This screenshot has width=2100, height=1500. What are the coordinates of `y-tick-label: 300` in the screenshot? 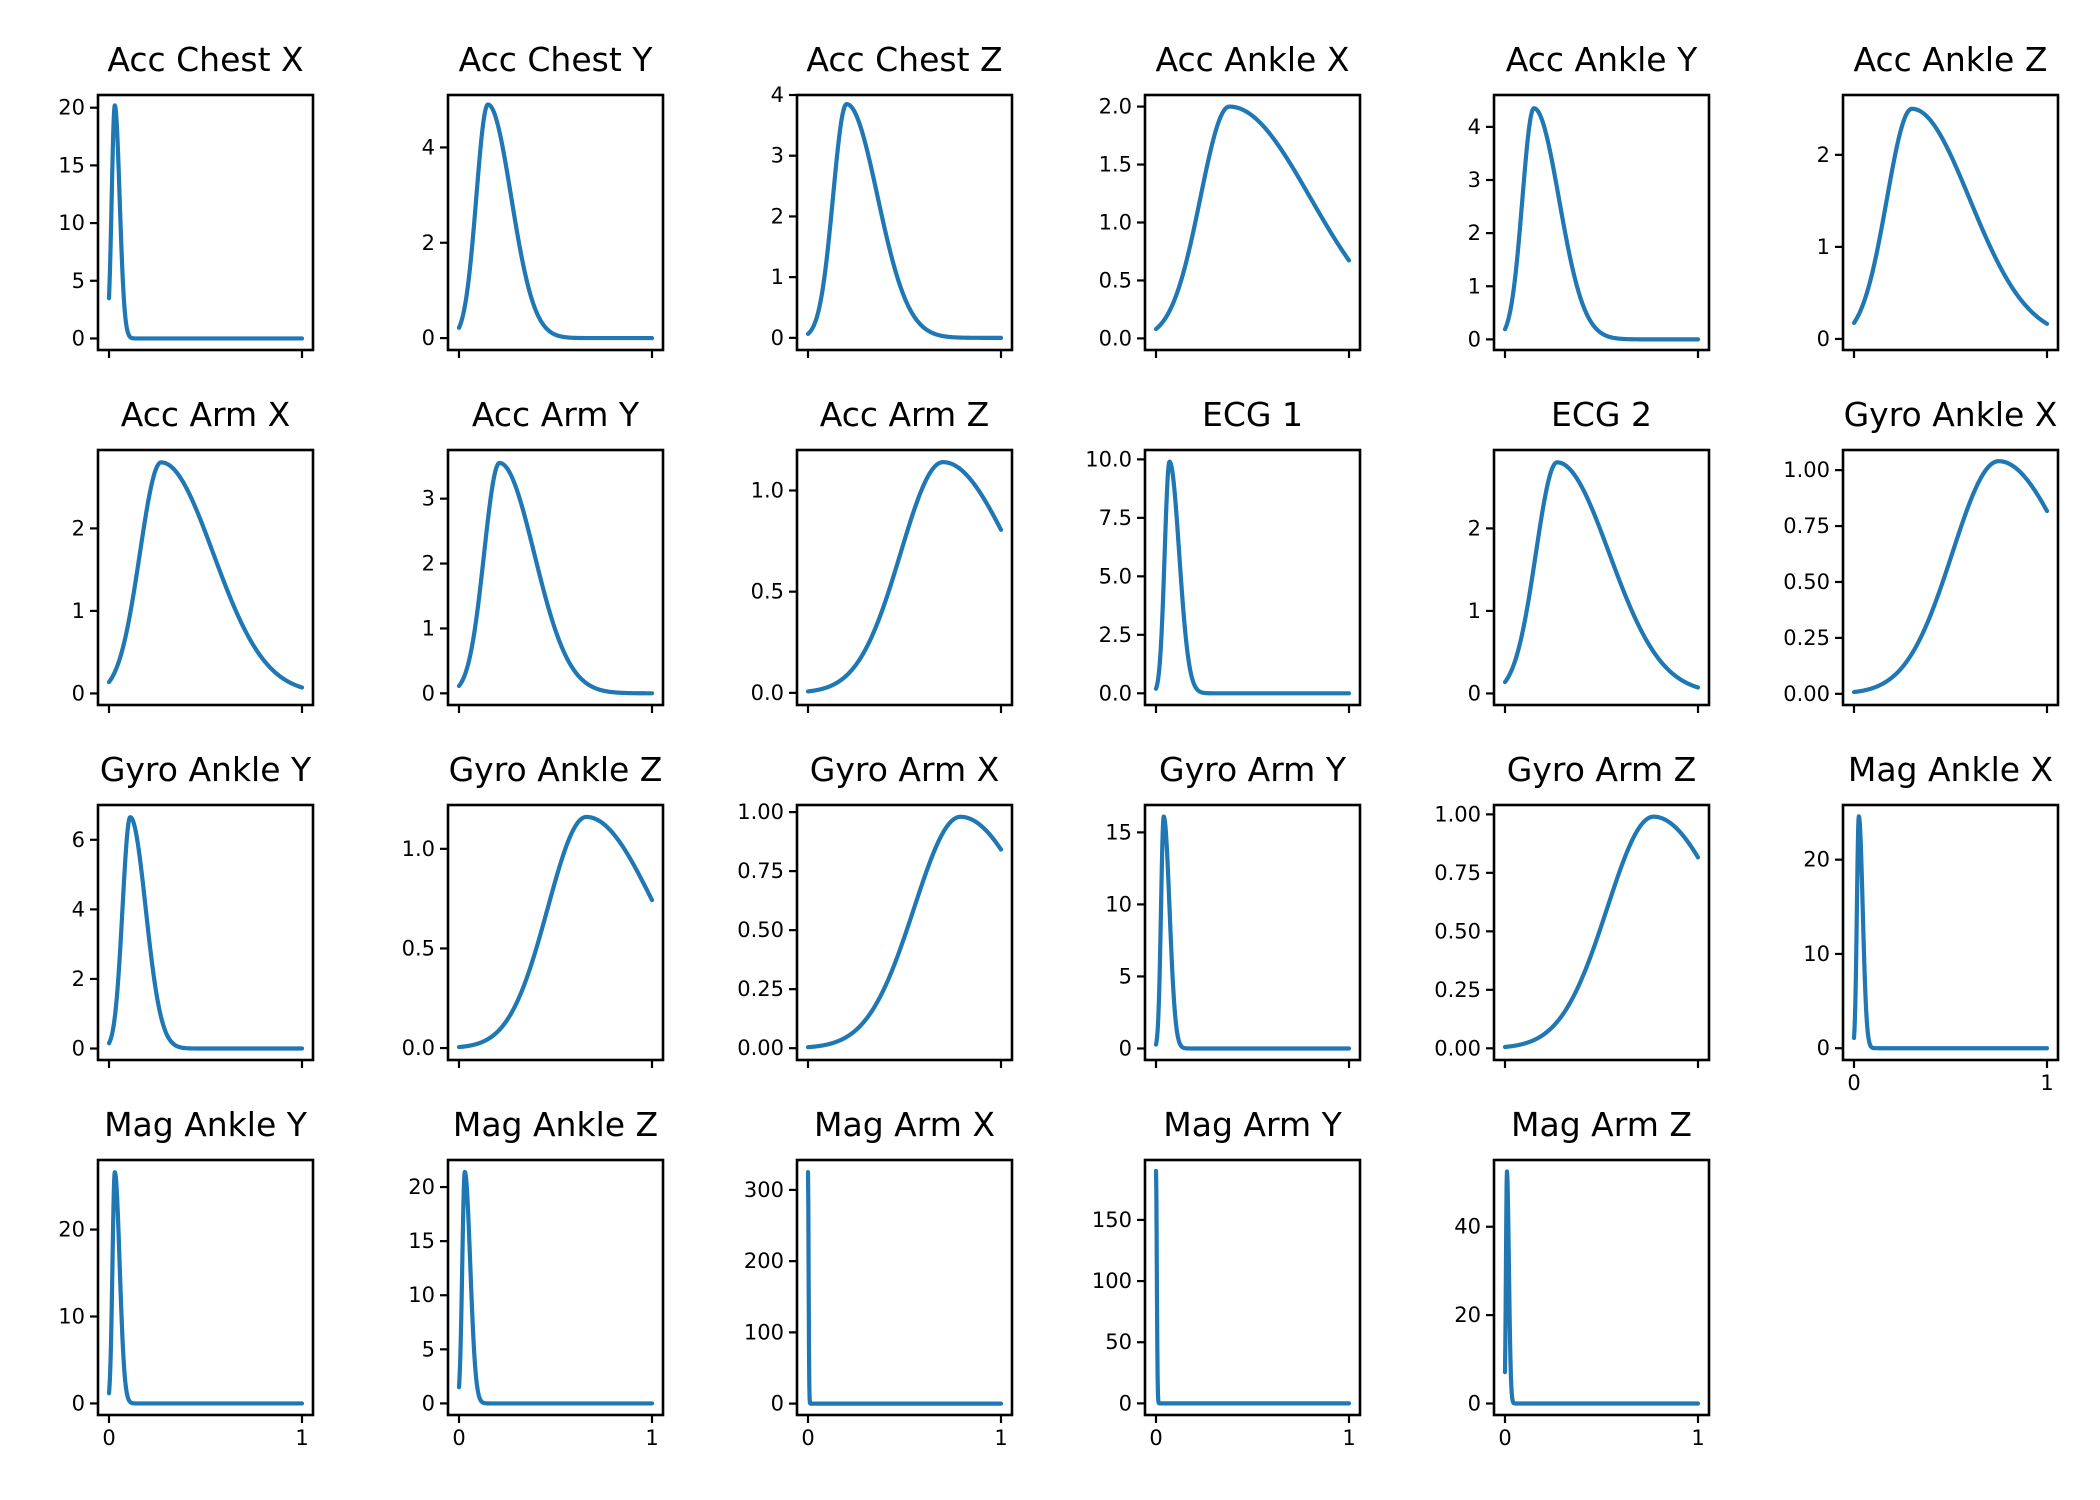 It's located at (764, 1190).